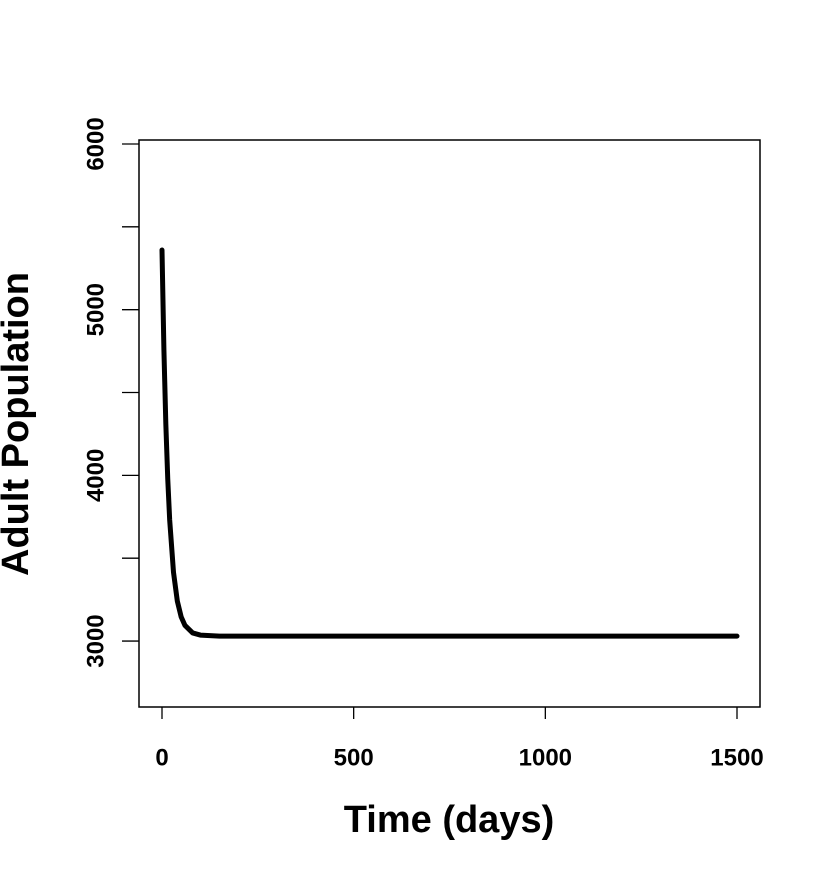 The image size is (830, 880). I want to click on y-tick-label: 5000, so click(95, 309).